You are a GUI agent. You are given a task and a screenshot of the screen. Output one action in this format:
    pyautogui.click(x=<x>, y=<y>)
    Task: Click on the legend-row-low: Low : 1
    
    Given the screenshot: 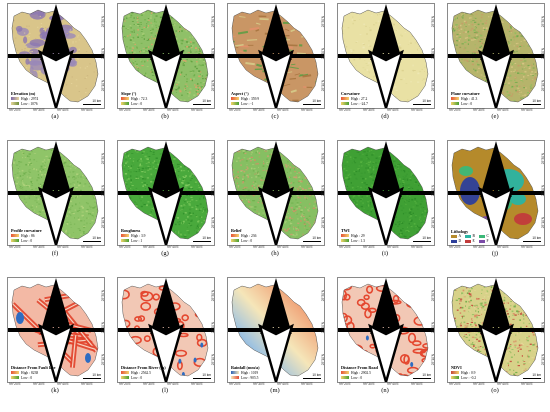 What is the action you would take?
    pyautogui.click(x=144, y=240)
    